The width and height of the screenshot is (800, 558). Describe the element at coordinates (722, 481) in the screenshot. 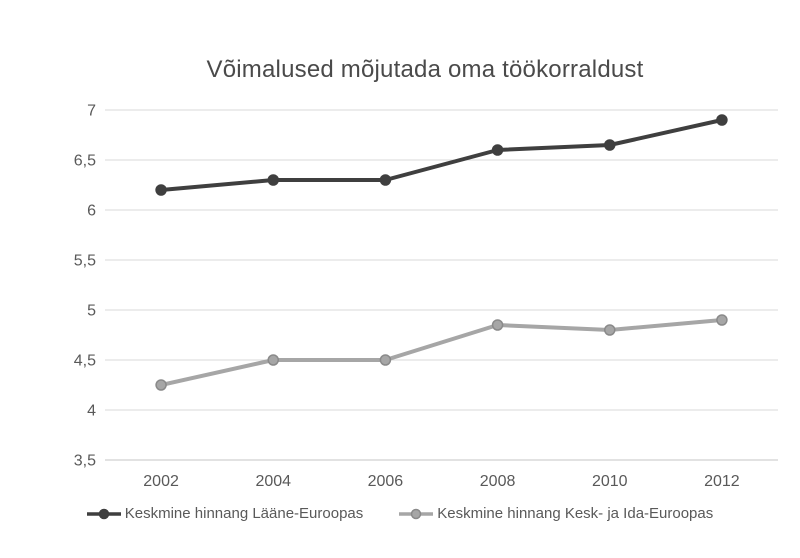

I see `x-axis-tick-label: 2012` at that location.